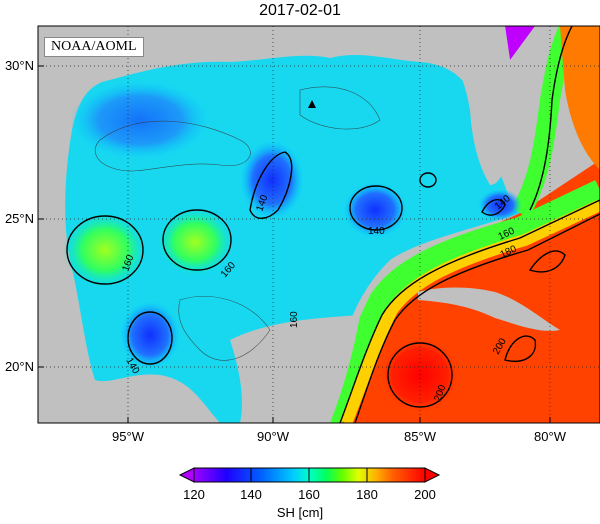 The height and width of the screenshot is (524, 600). What do you see at coordinates (128, 436) in the screenshot?
I see `lon-label: 95°W` at bounding box center [128, 436].